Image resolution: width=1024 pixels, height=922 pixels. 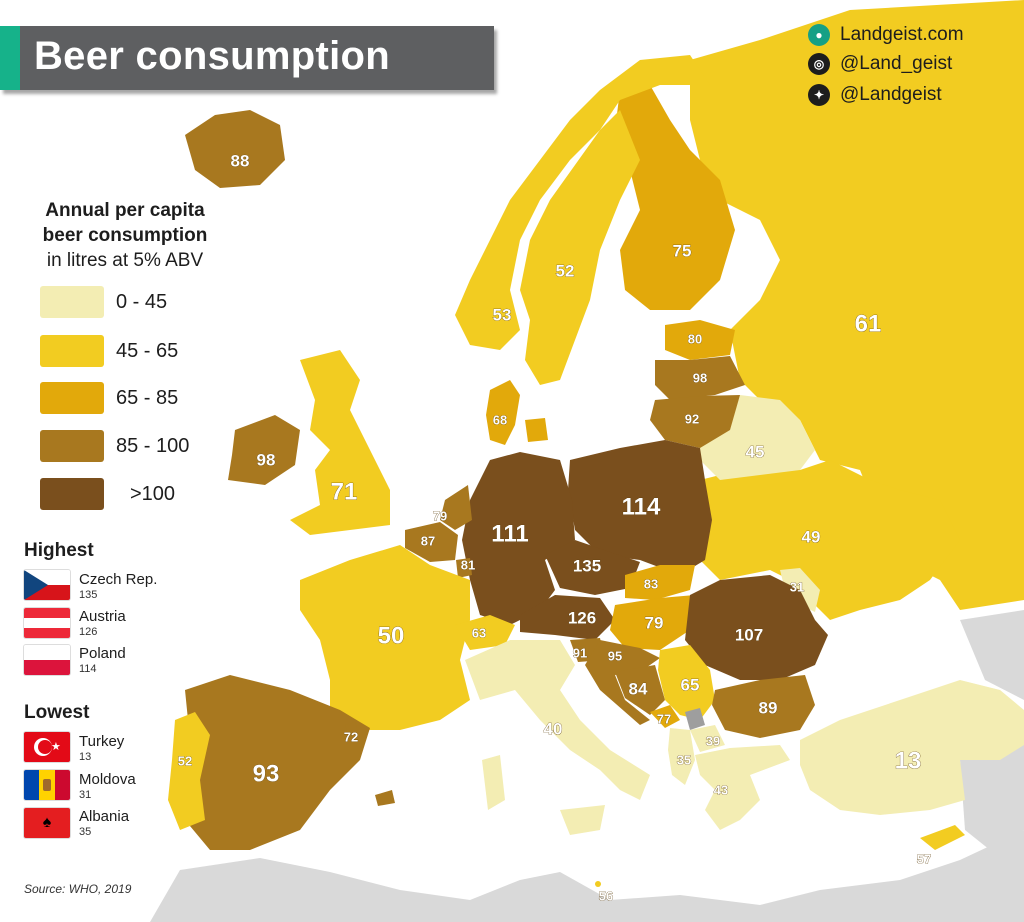 I want to click on value-lithuania: 92, so click(x=692, y=418).